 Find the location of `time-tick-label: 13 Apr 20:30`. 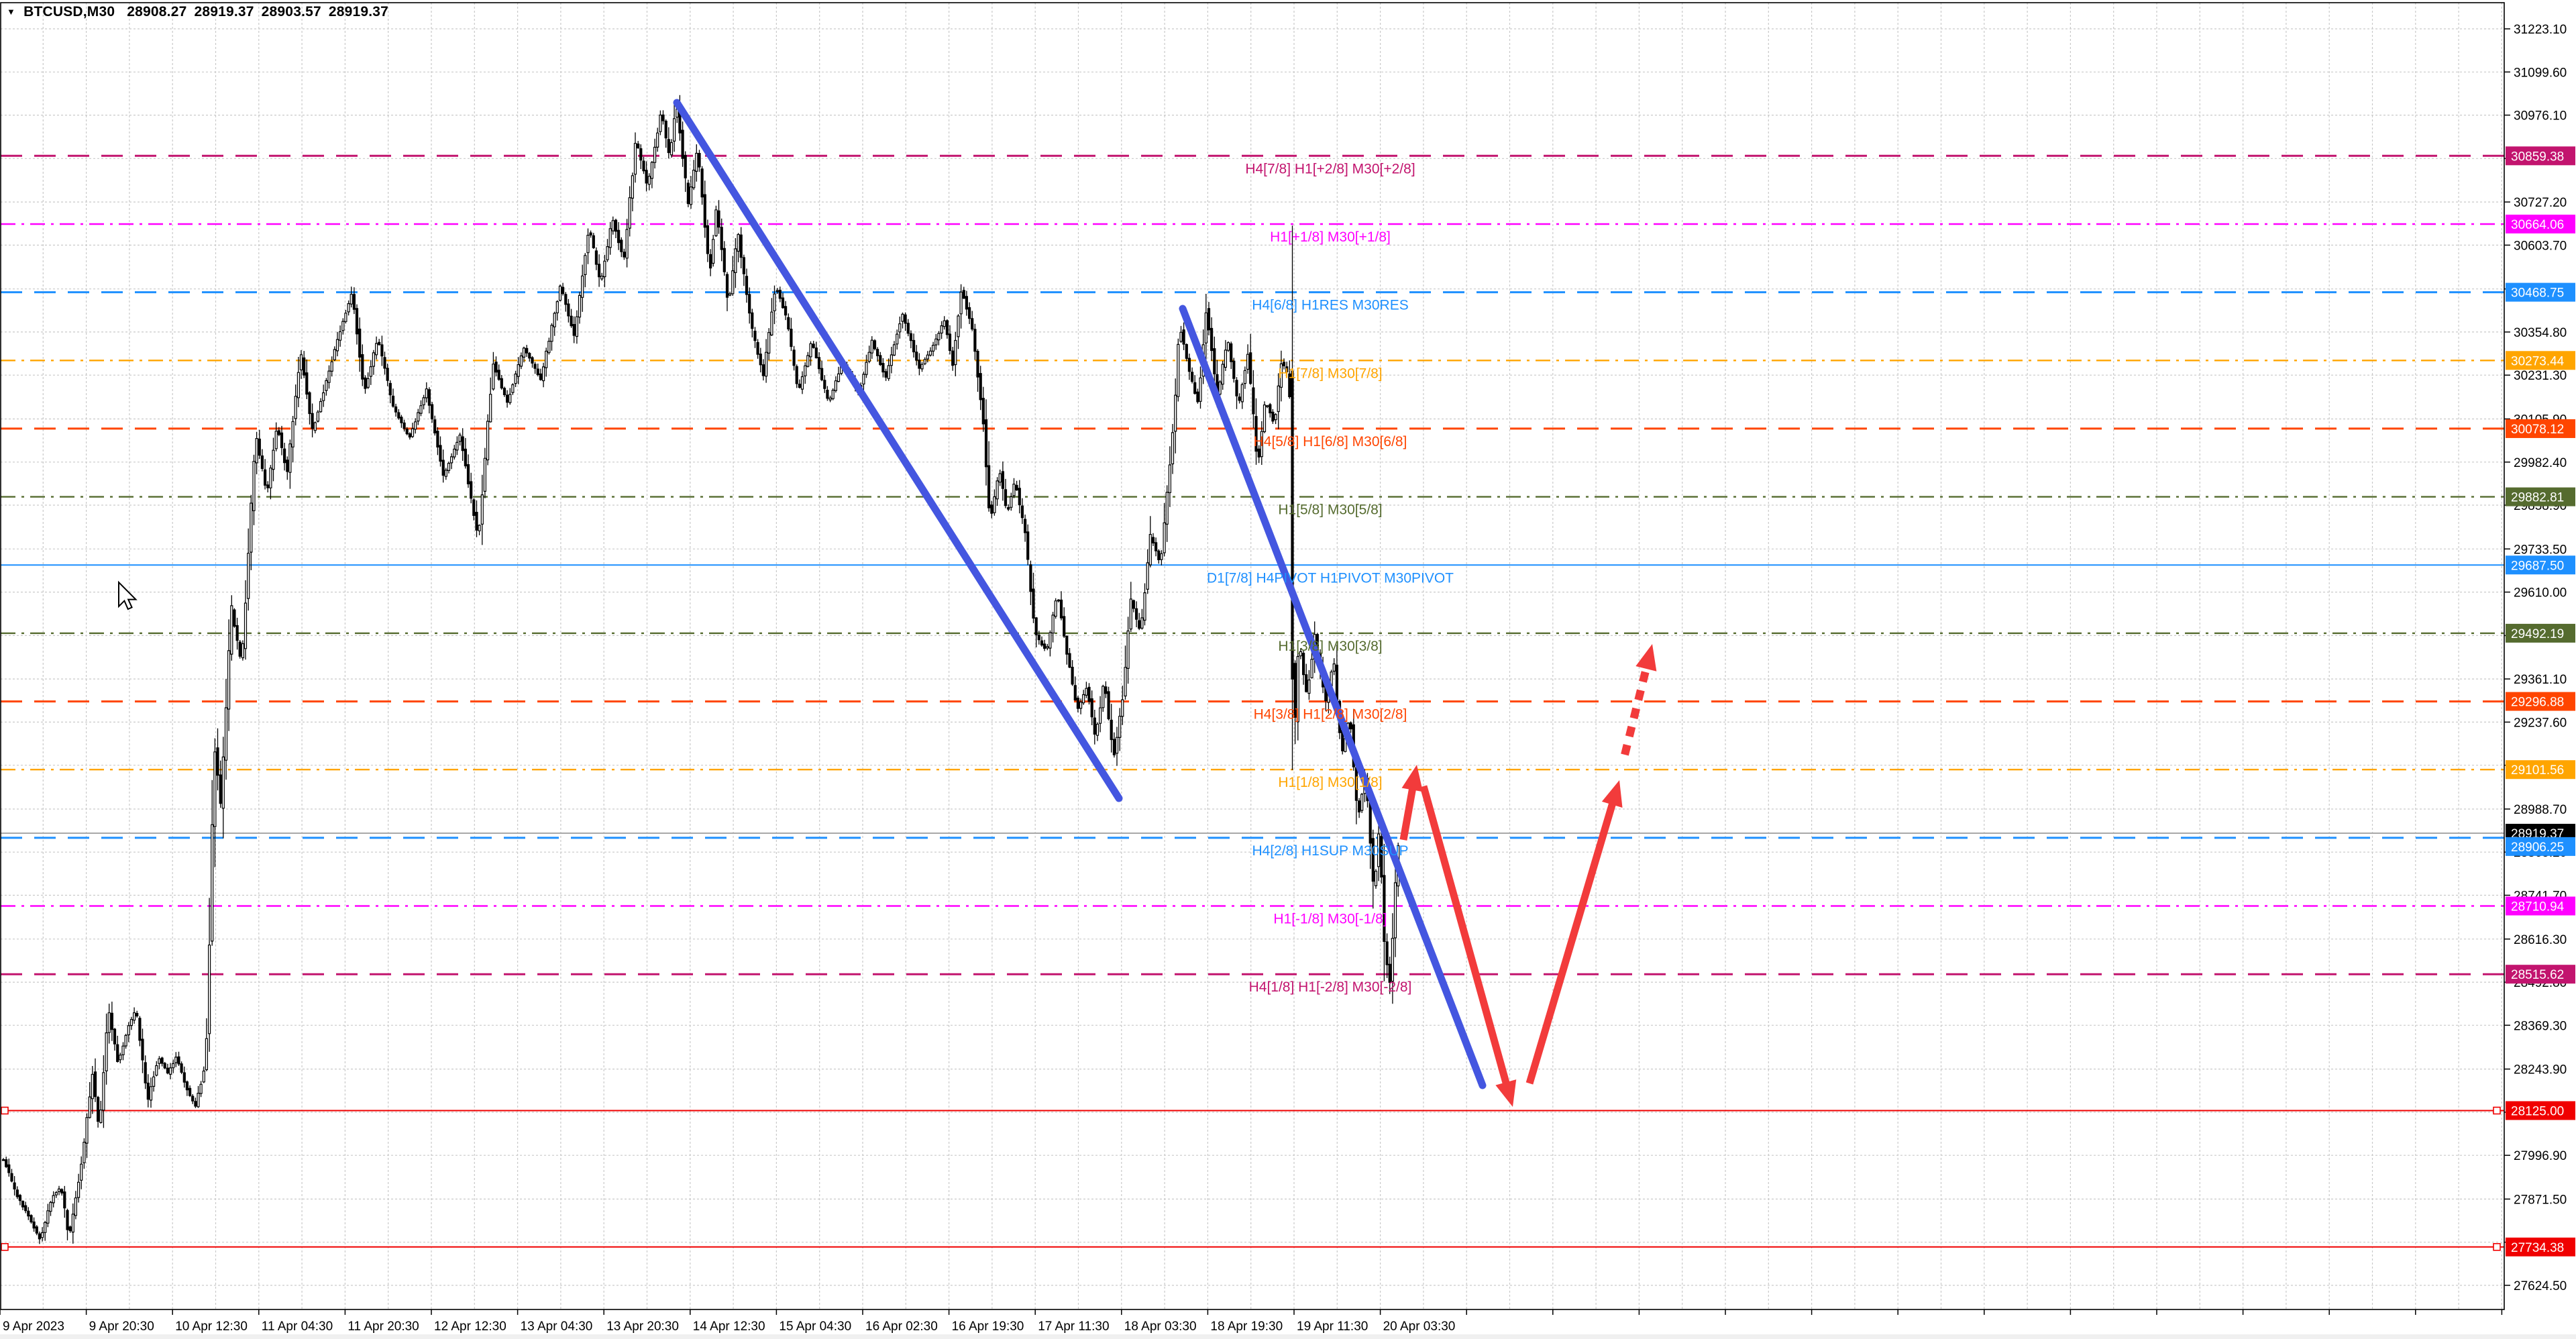

time-tick-label: 13 Apr 20:30 is located at coordinates (642, 1327).